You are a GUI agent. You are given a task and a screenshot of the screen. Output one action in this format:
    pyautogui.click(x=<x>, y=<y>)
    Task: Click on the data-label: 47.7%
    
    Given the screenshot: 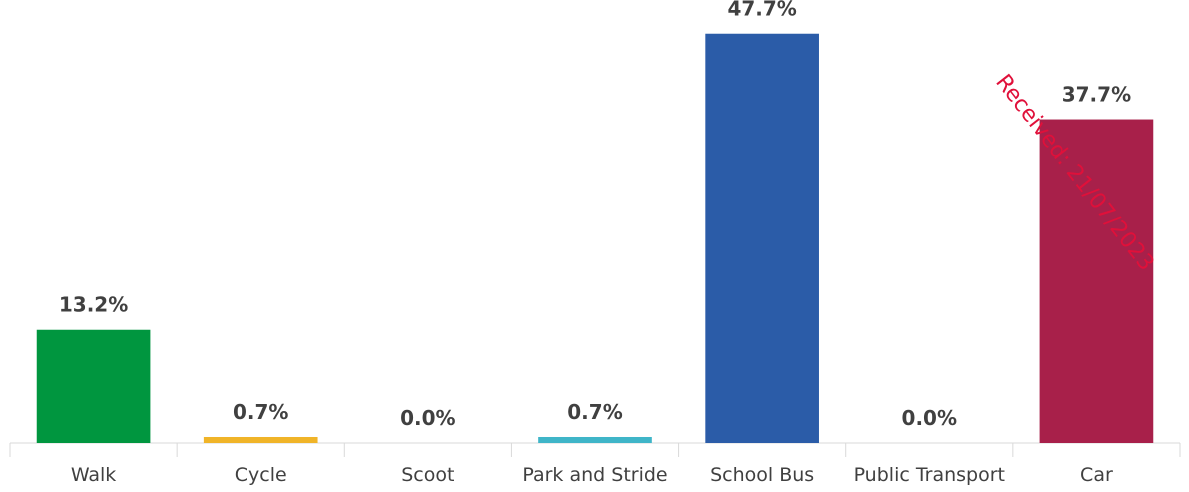 What is the action you would take?
    pyautogui.click(x=761, y=10)
    